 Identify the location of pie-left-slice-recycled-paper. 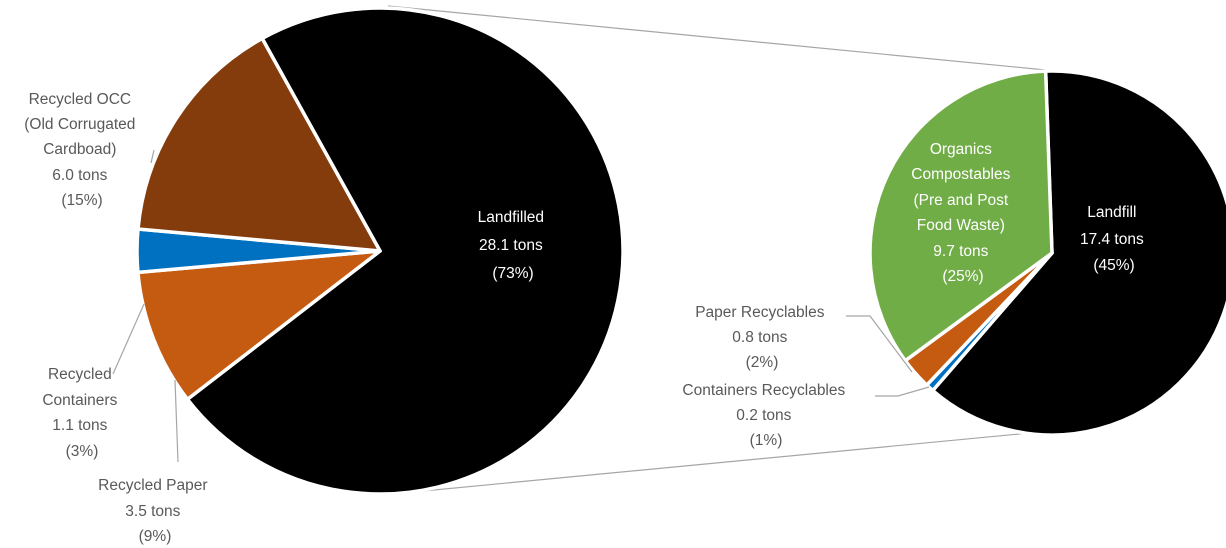
(259, 325).